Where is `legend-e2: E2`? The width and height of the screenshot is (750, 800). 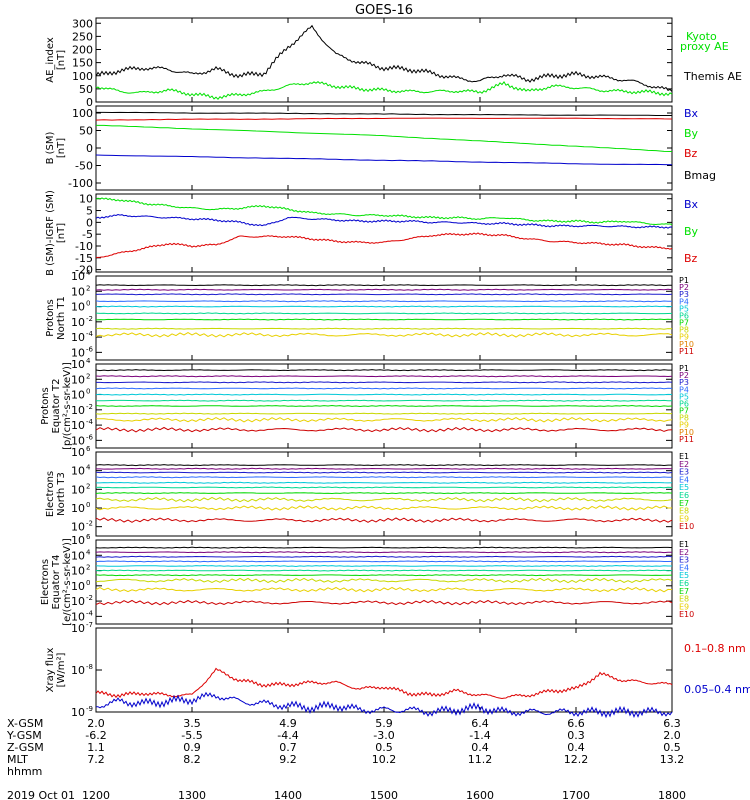 legend-e2: E2 is located at coordinates (684, 464).